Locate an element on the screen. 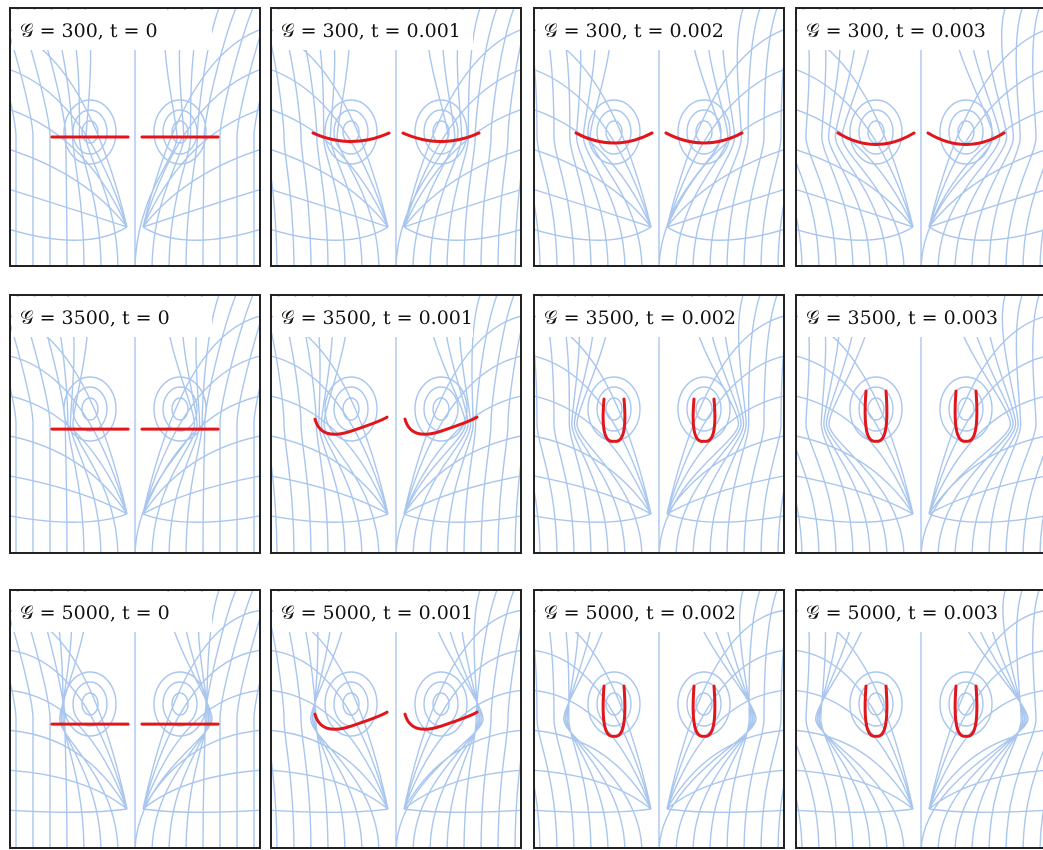  panel: 𝒢 = 3500, t = 0.001 is located at coordinates (396, 424).